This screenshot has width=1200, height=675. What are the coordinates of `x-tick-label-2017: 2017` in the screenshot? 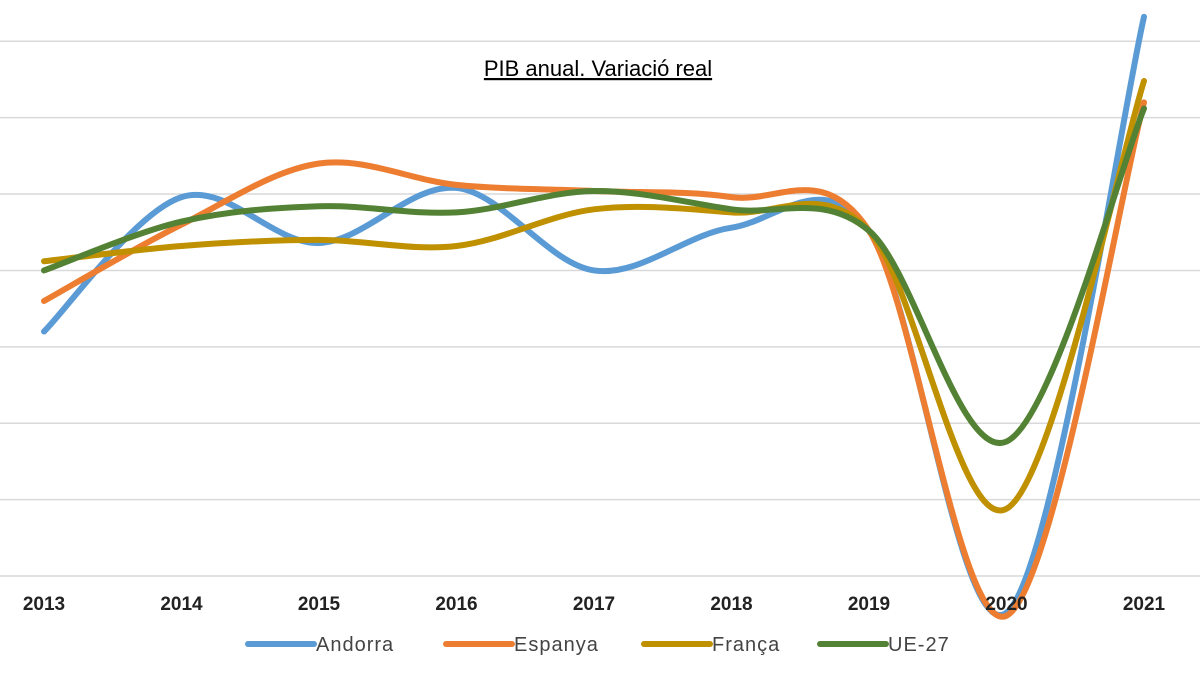 It's located at (594, 604).